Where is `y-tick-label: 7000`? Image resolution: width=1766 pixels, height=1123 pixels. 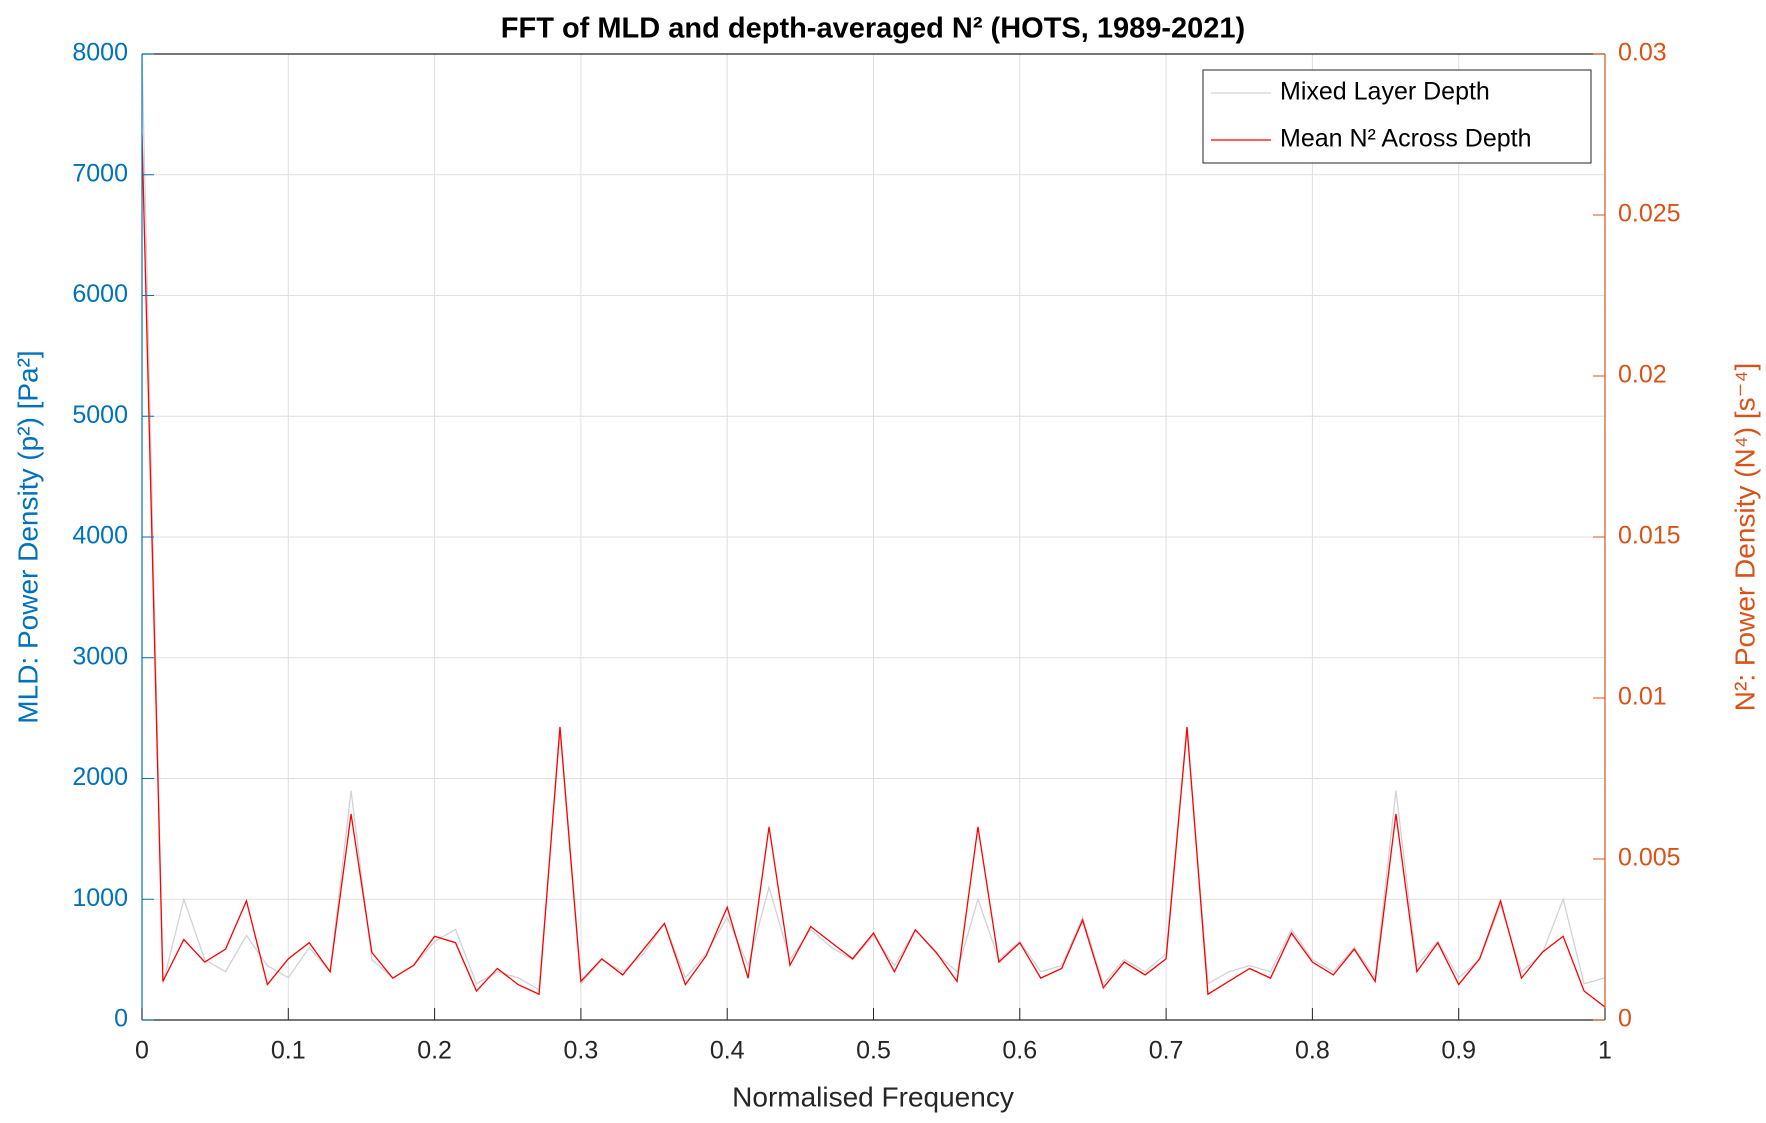 y-tick-label: 7000 is located at coordinates (100, 173).